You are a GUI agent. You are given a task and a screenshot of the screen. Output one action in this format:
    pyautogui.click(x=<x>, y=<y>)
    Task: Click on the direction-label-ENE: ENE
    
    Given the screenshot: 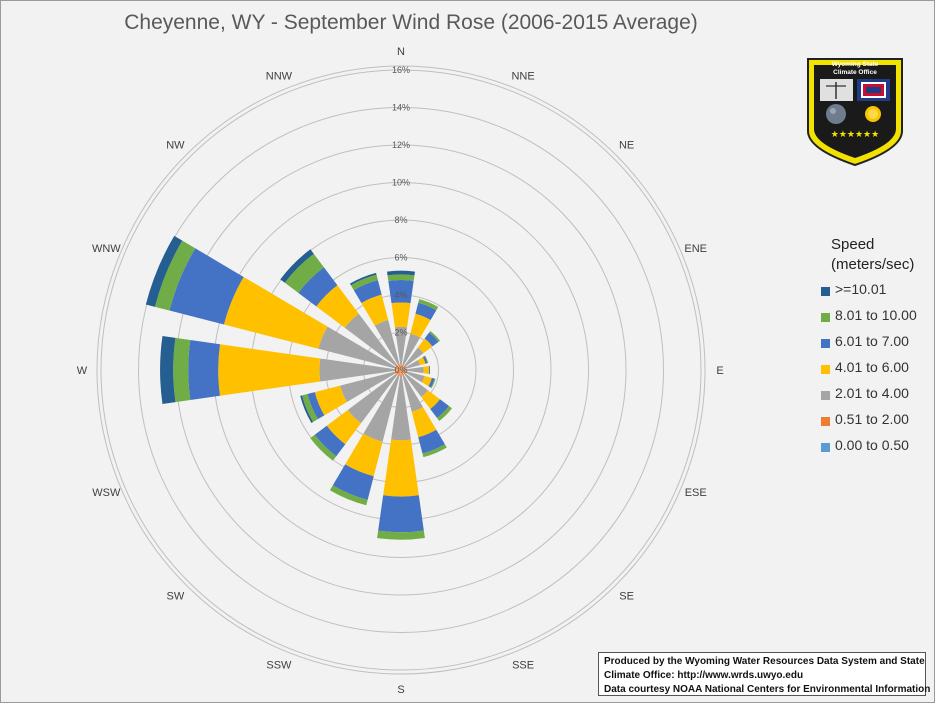 What is the action you would take?
    pyautogui.click(x=695, y=249)
    